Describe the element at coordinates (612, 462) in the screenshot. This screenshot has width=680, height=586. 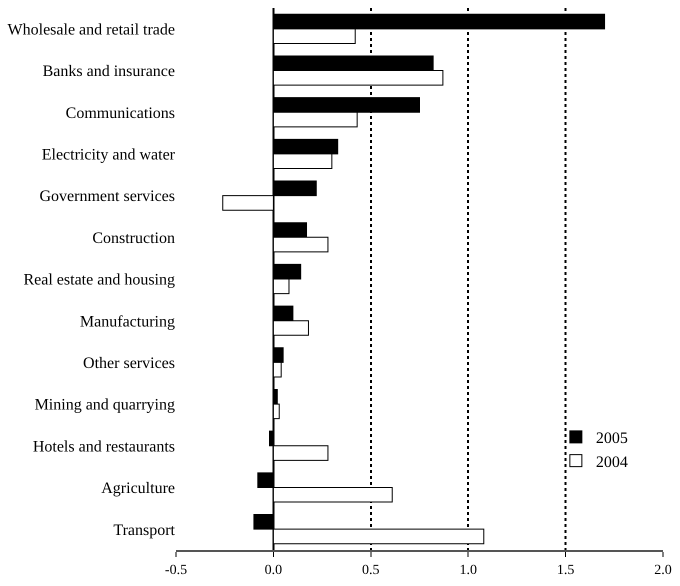
I see `legend-label: 2004` at that location.